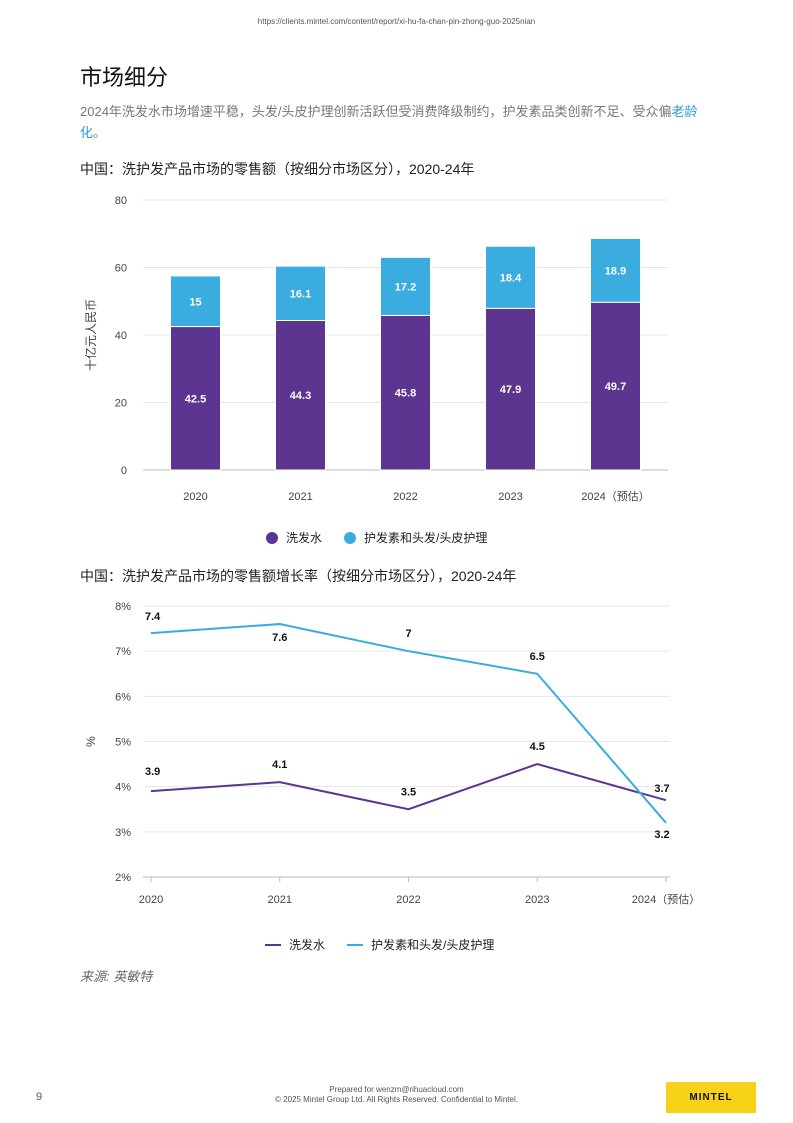 This screenshot has width=793, height=1123. I want to click on y-tick-label: 4%, so click(123, 788).